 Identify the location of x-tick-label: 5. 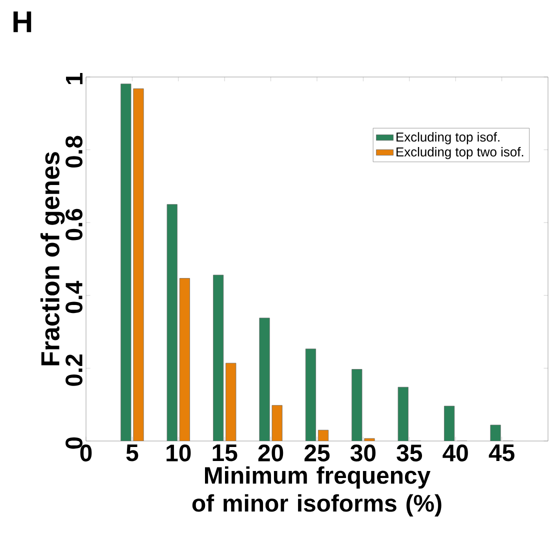
(132, 453).